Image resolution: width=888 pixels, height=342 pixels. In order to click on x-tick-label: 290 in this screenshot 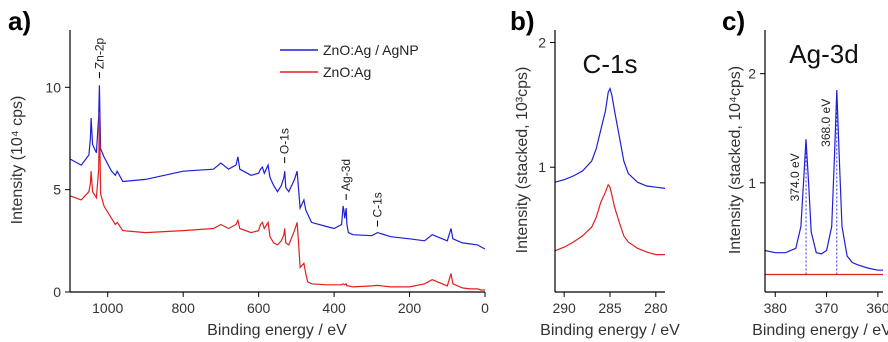, I will do `click(564, 308)`.